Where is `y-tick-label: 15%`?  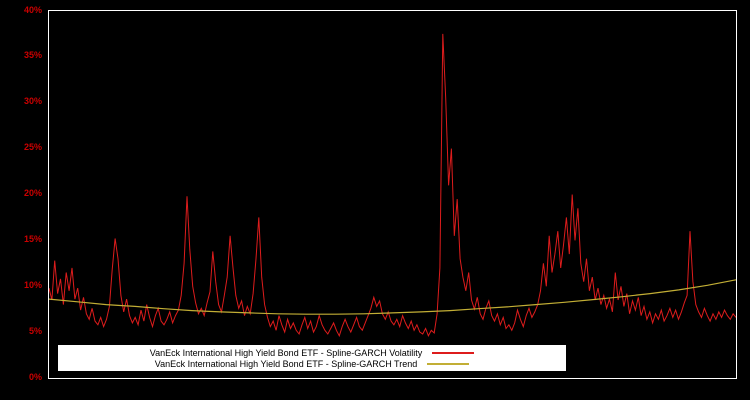
y-tick-label: 15% is located at coordinates (32, 238).